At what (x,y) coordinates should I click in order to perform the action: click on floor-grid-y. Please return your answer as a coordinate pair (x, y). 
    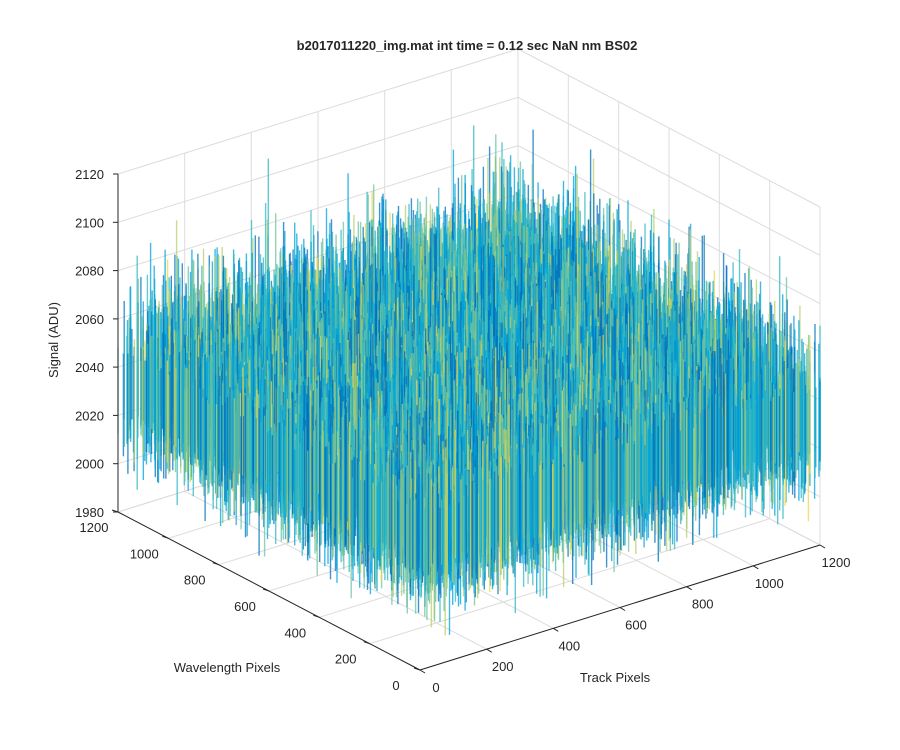
    Looking at the image, I should click on (569, 581).